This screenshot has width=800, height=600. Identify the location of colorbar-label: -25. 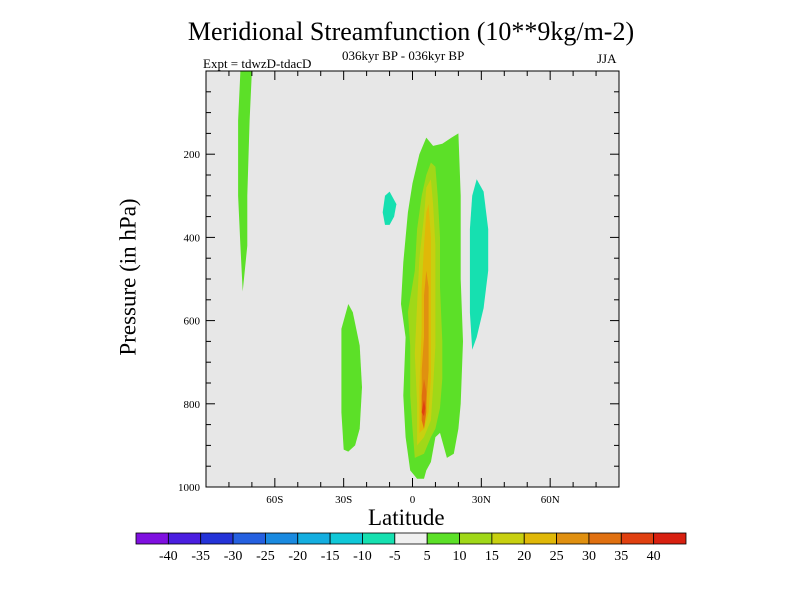
(265, 556).